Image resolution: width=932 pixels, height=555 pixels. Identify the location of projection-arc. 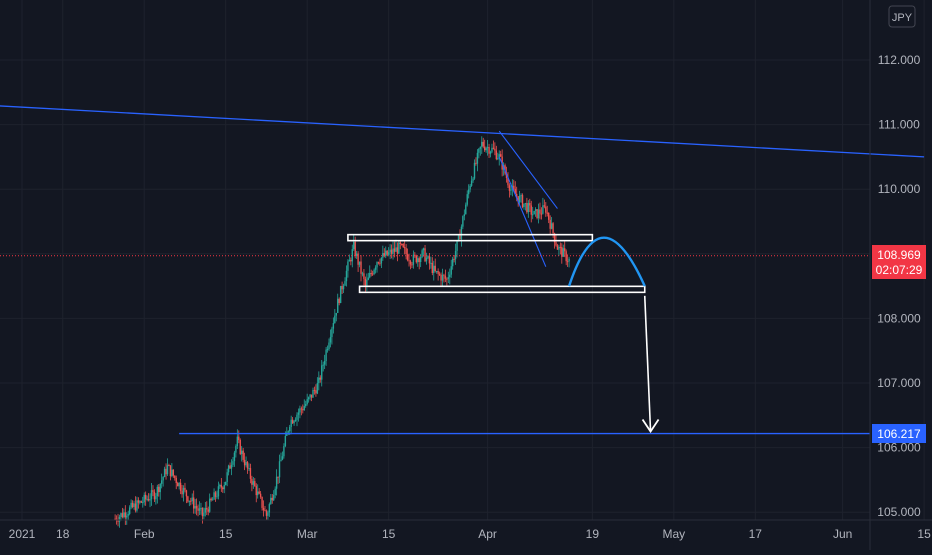
(606, 261).